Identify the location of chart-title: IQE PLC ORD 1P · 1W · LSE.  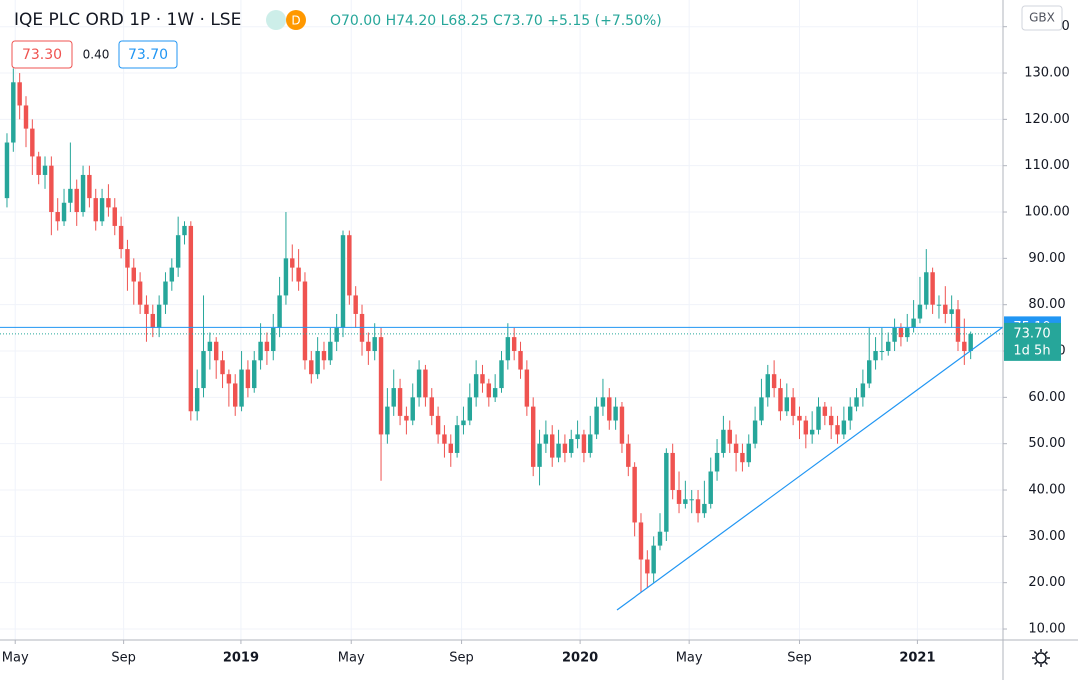
(127, 20).